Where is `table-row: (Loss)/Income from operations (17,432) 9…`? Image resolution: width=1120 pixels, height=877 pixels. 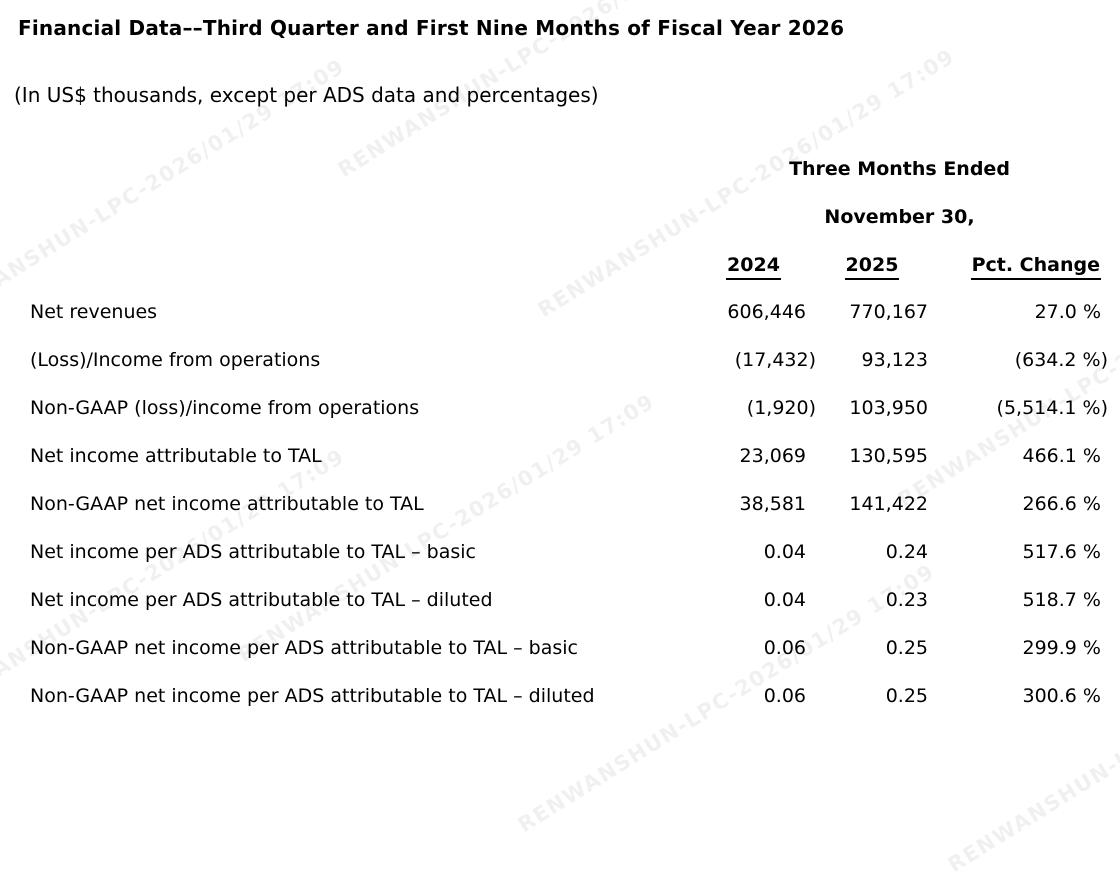
table-row: (Loss)/Income from operations (17,432) 9… is located at coordinates (563, 360).